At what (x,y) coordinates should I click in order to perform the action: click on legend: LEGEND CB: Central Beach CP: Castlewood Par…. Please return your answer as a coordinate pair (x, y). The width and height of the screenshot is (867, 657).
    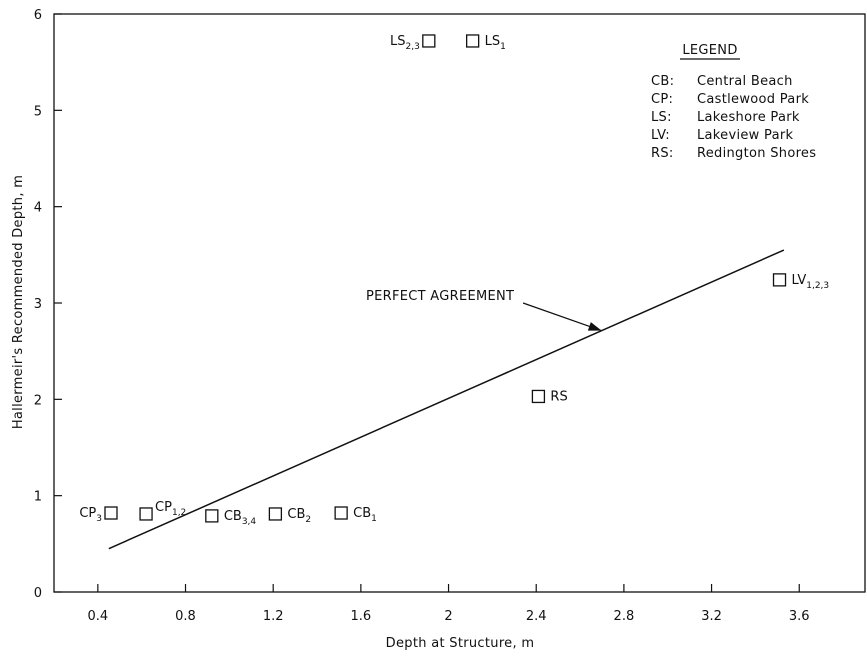
    Looking at the image, I should click on (733, 102).